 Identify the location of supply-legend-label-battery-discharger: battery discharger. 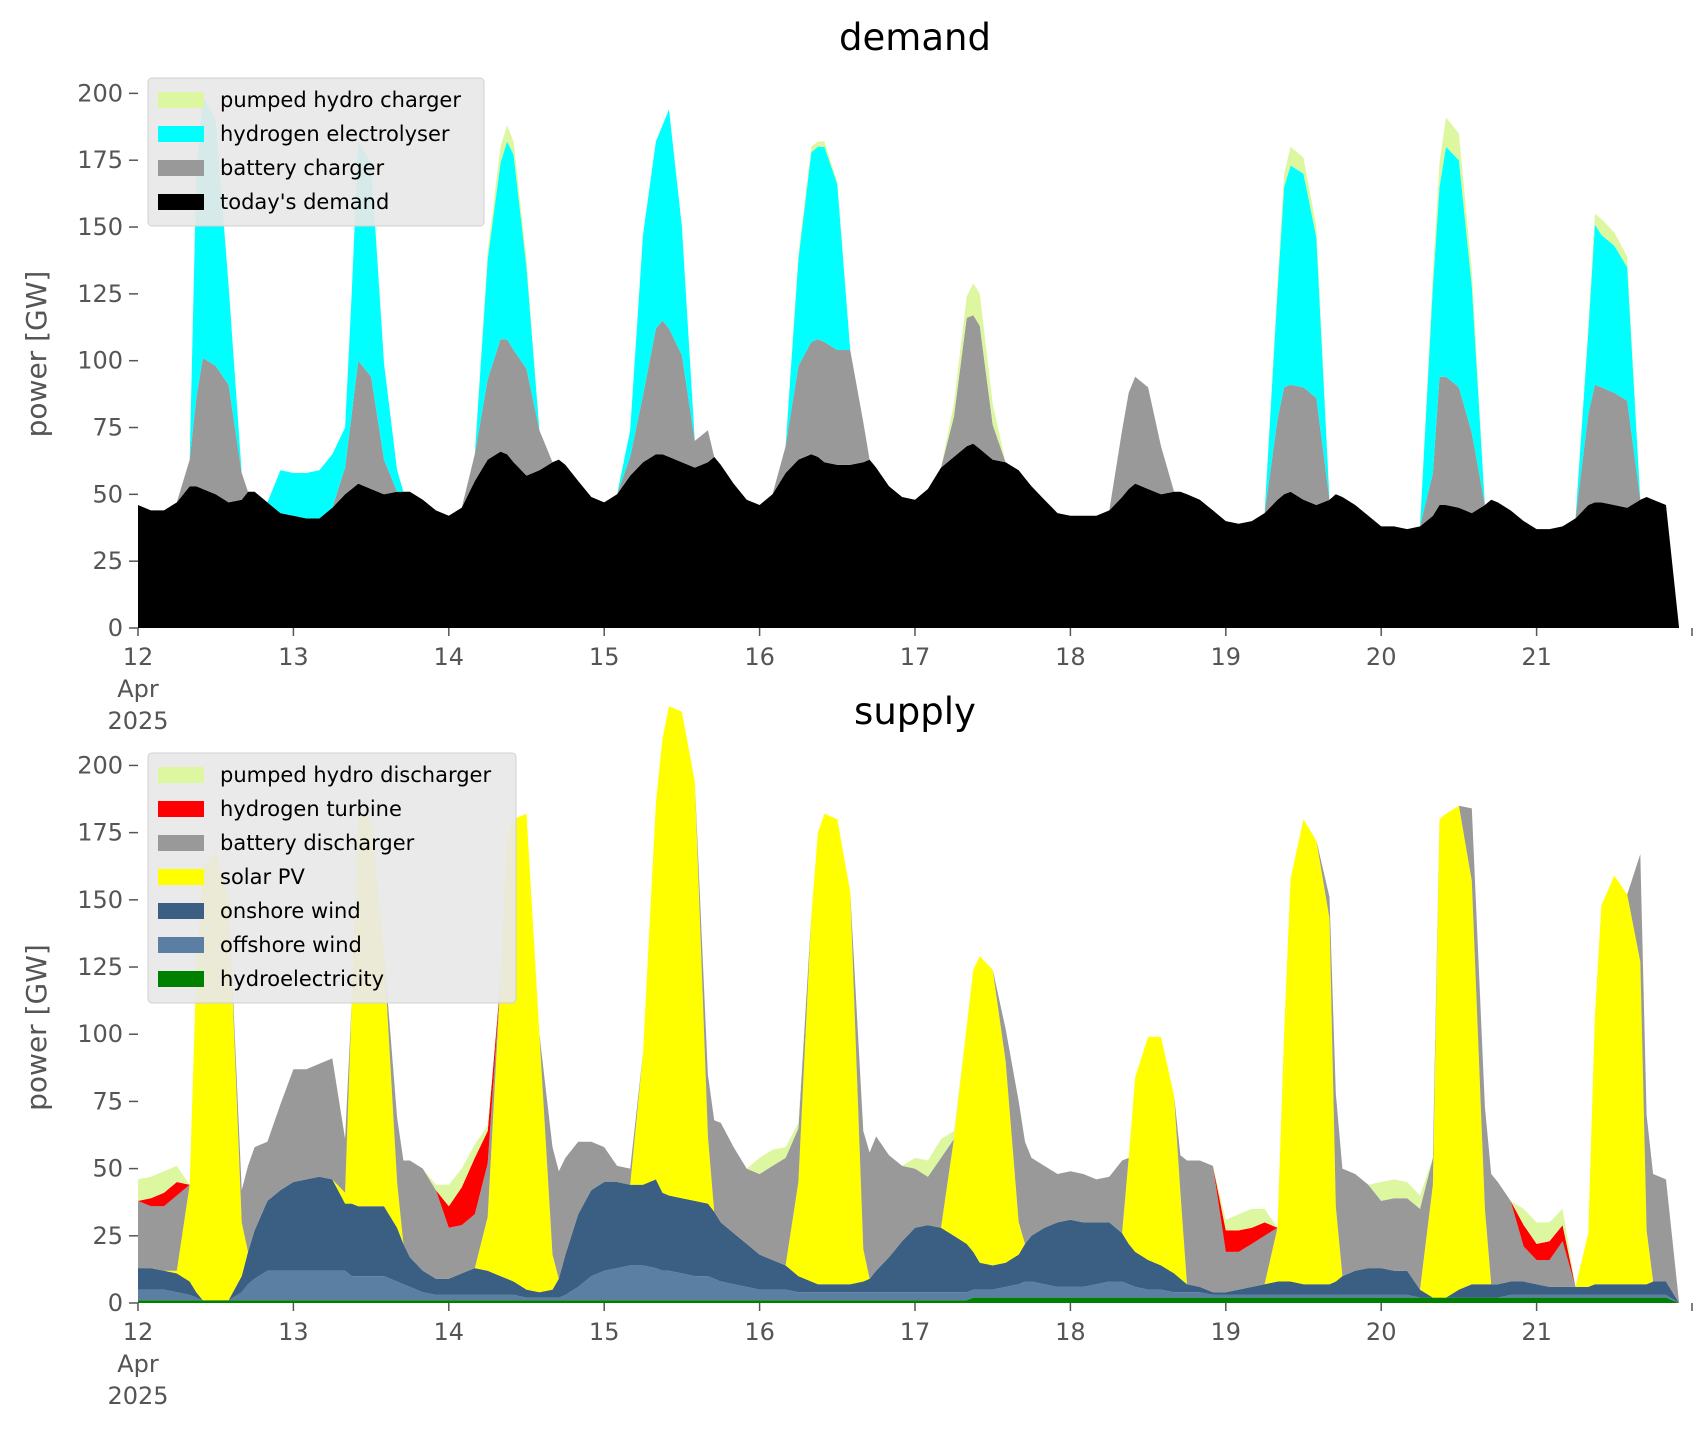
(317, 843).